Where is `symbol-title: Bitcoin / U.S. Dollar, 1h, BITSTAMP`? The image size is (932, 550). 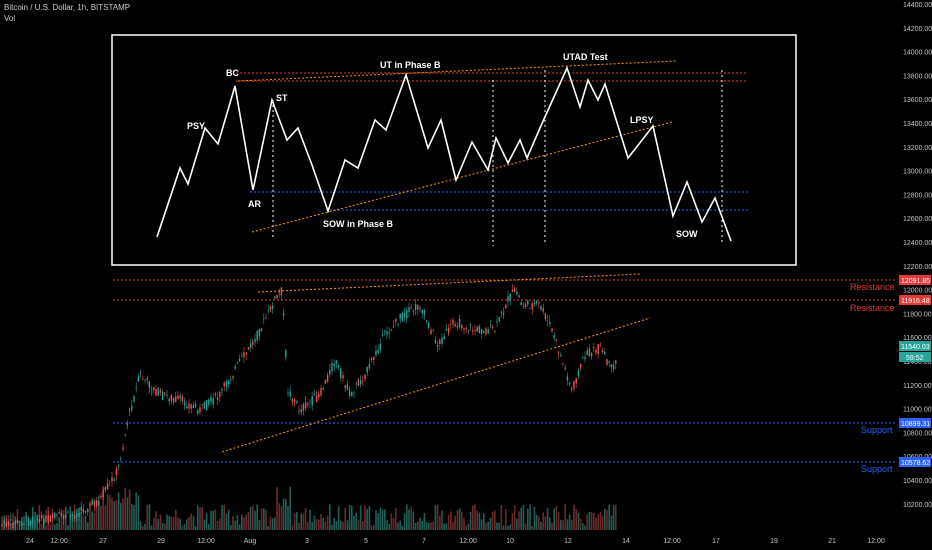 symbol-title: Bitcoin / U.S. Dollar, 1h, BITSTAMP is located at coordinates (67, 7).